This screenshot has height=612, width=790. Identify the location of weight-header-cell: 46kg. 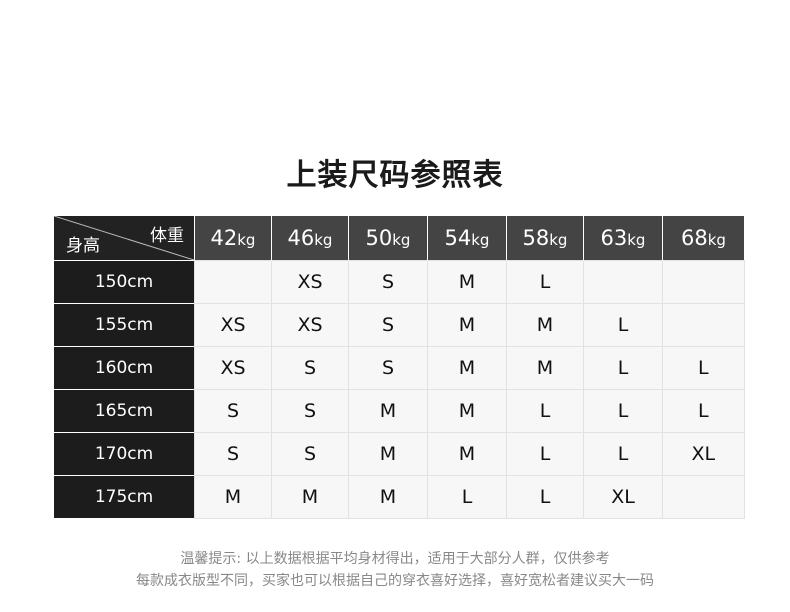
(310, 238).